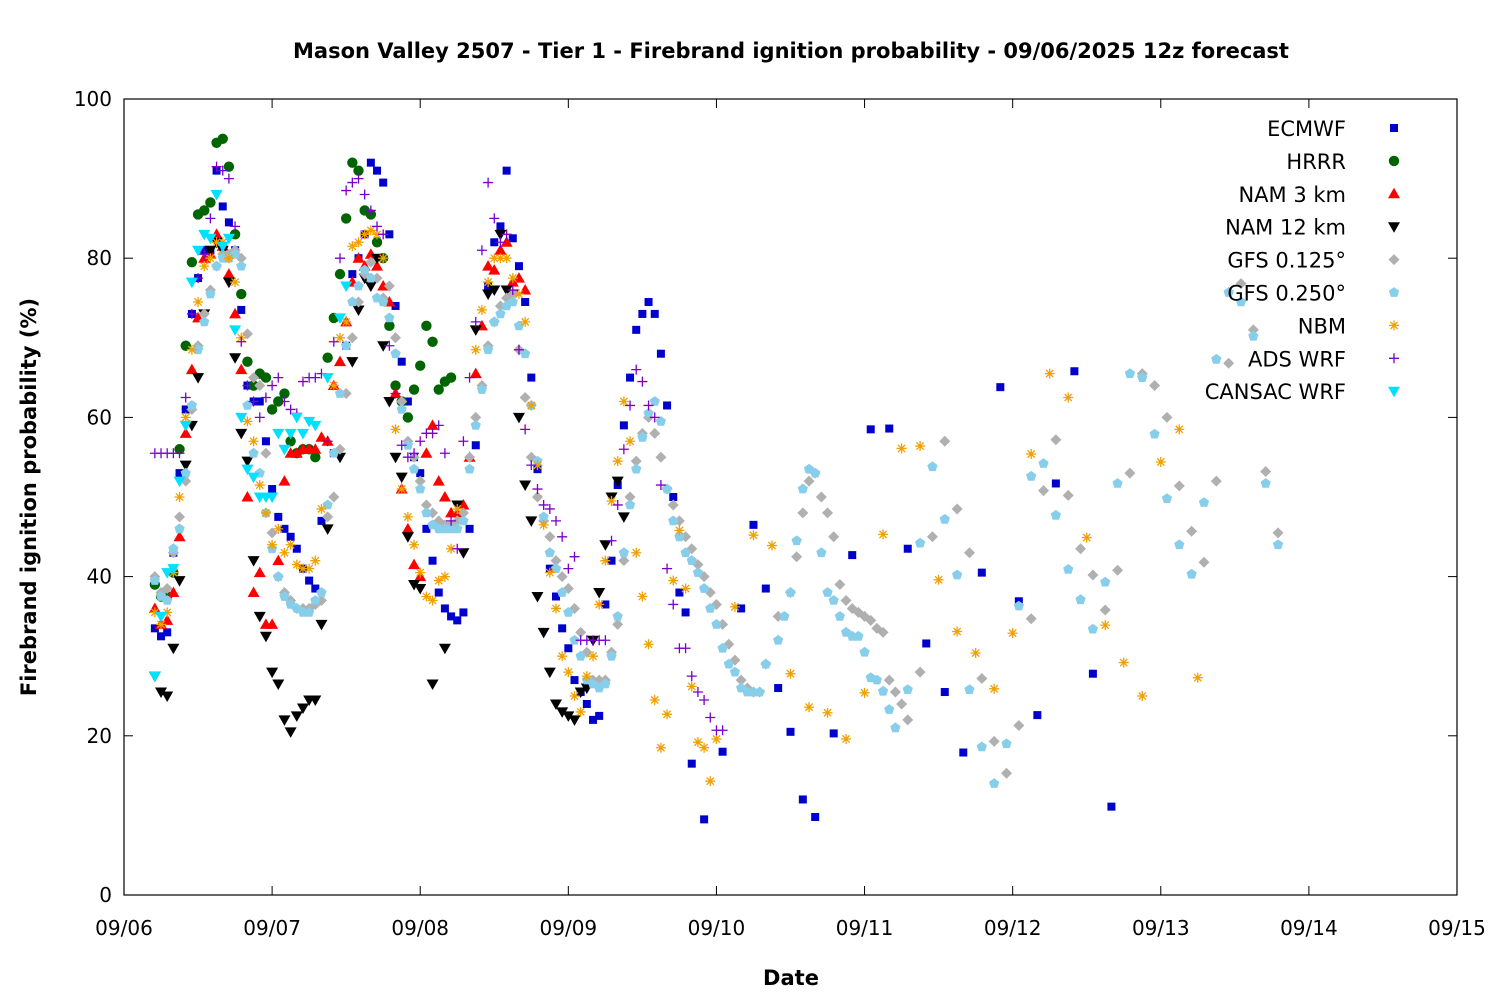  Describe the element at coordinates (99, 258) in the screenshot. I see `y-tick-label: 80` at that location.